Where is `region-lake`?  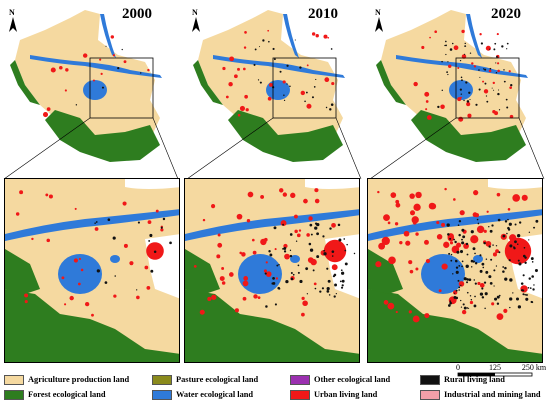
region-lake is located at coordinates (95, 90).